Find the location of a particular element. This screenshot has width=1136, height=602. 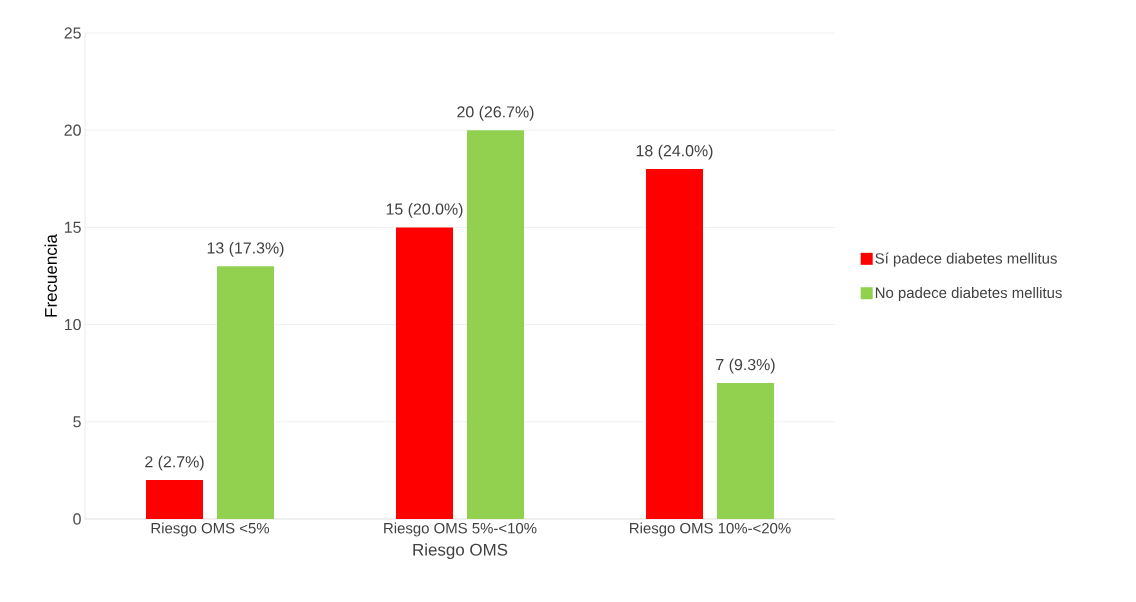

data-label: 20 (26.7%) is located at coordinates (495, 113).